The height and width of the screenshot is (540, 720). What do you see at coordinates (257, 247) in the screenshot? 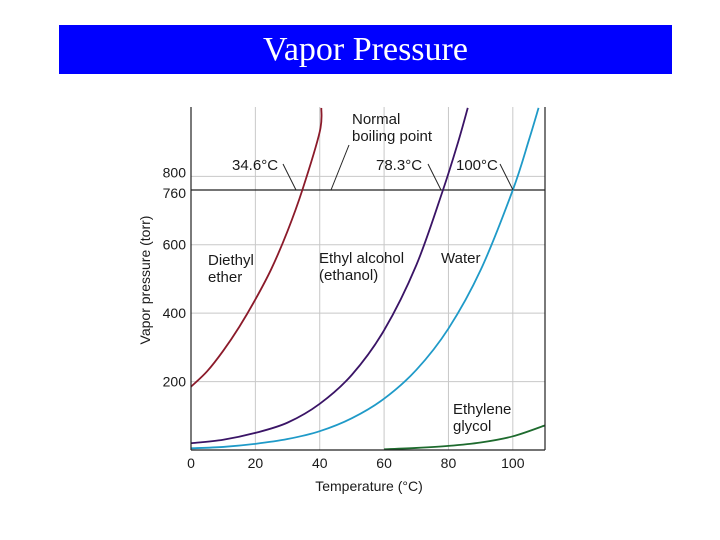
I see `series-line-diethyl-ether` at bounding box center [257, 247].